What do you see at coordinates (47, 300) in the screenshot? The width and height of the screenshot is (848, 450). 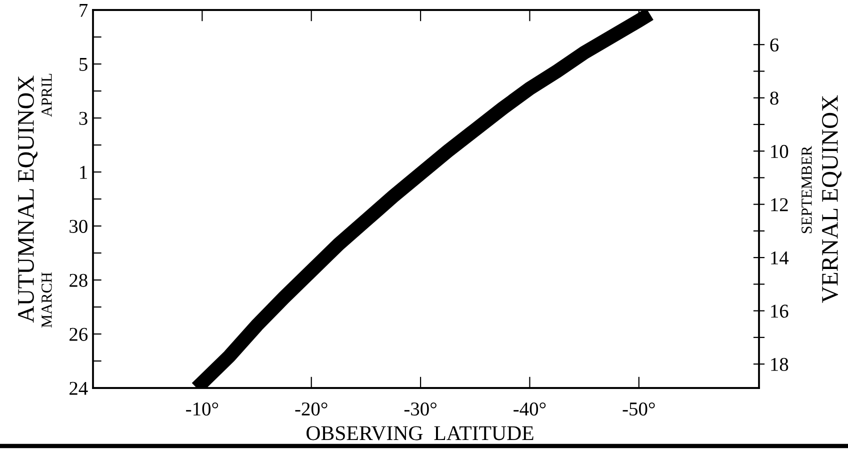 I see `text: MARCH` at bounding box center [47, 300].